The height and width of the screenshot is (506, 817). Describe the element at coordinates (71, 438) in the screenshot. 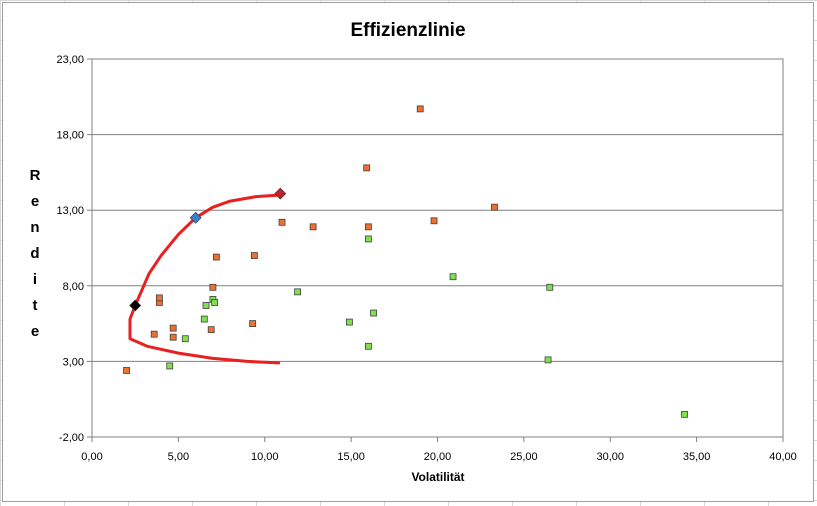

I see `y-tick-label: -2,00` at that location.